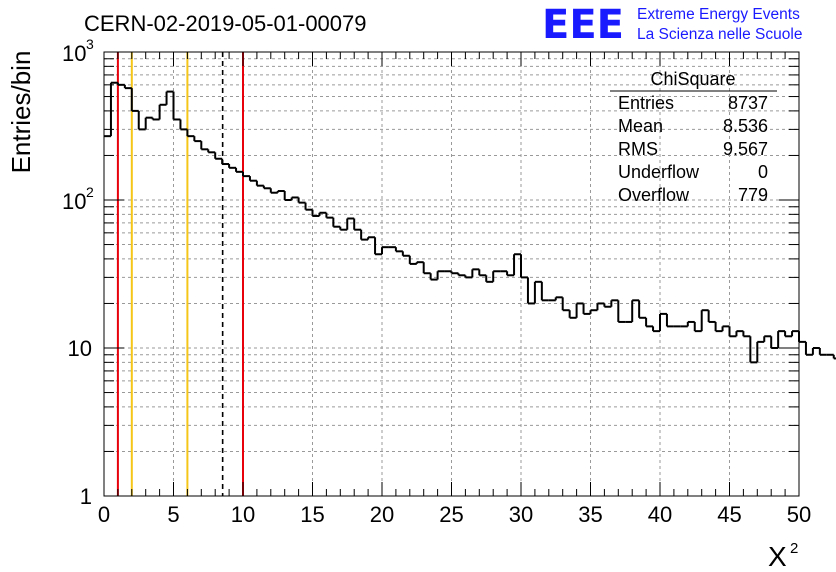  Describe the element at coordinates (763, 172) in the screenshot. I see `stats-value: 0` at that location.